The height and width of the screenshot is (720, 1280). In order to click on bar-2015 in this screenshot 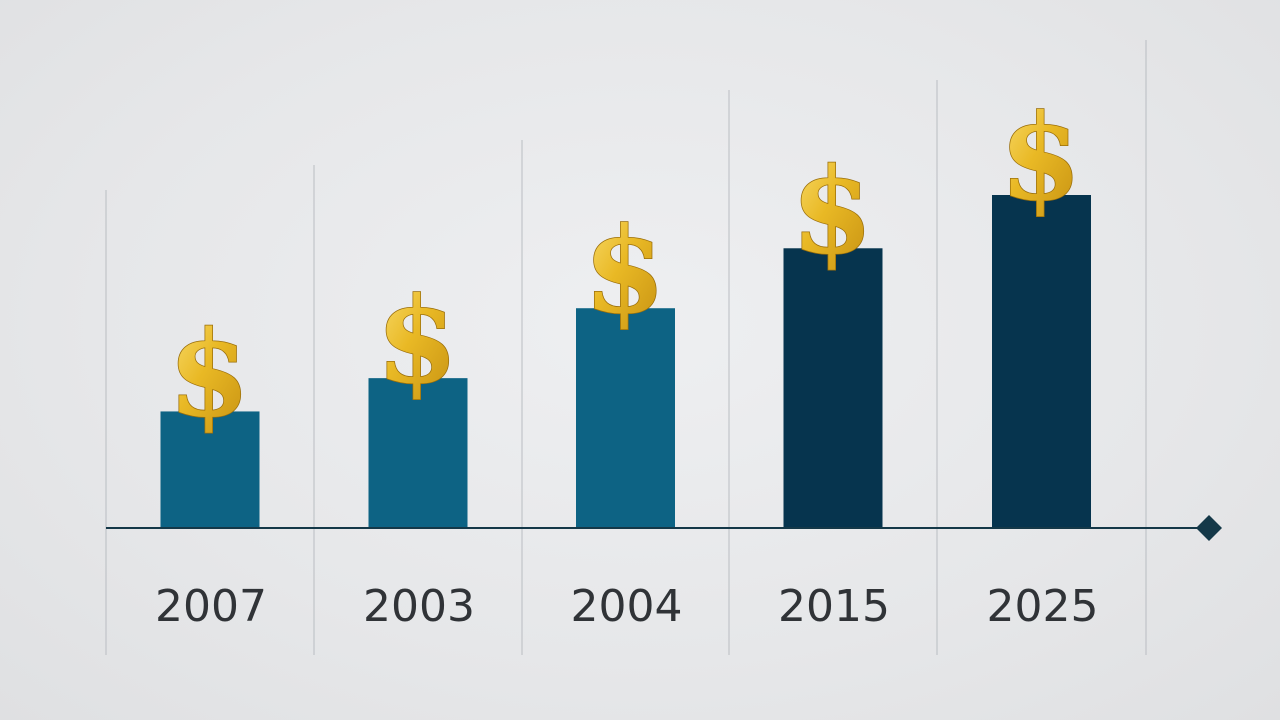, I will do `click(833, 388)`.